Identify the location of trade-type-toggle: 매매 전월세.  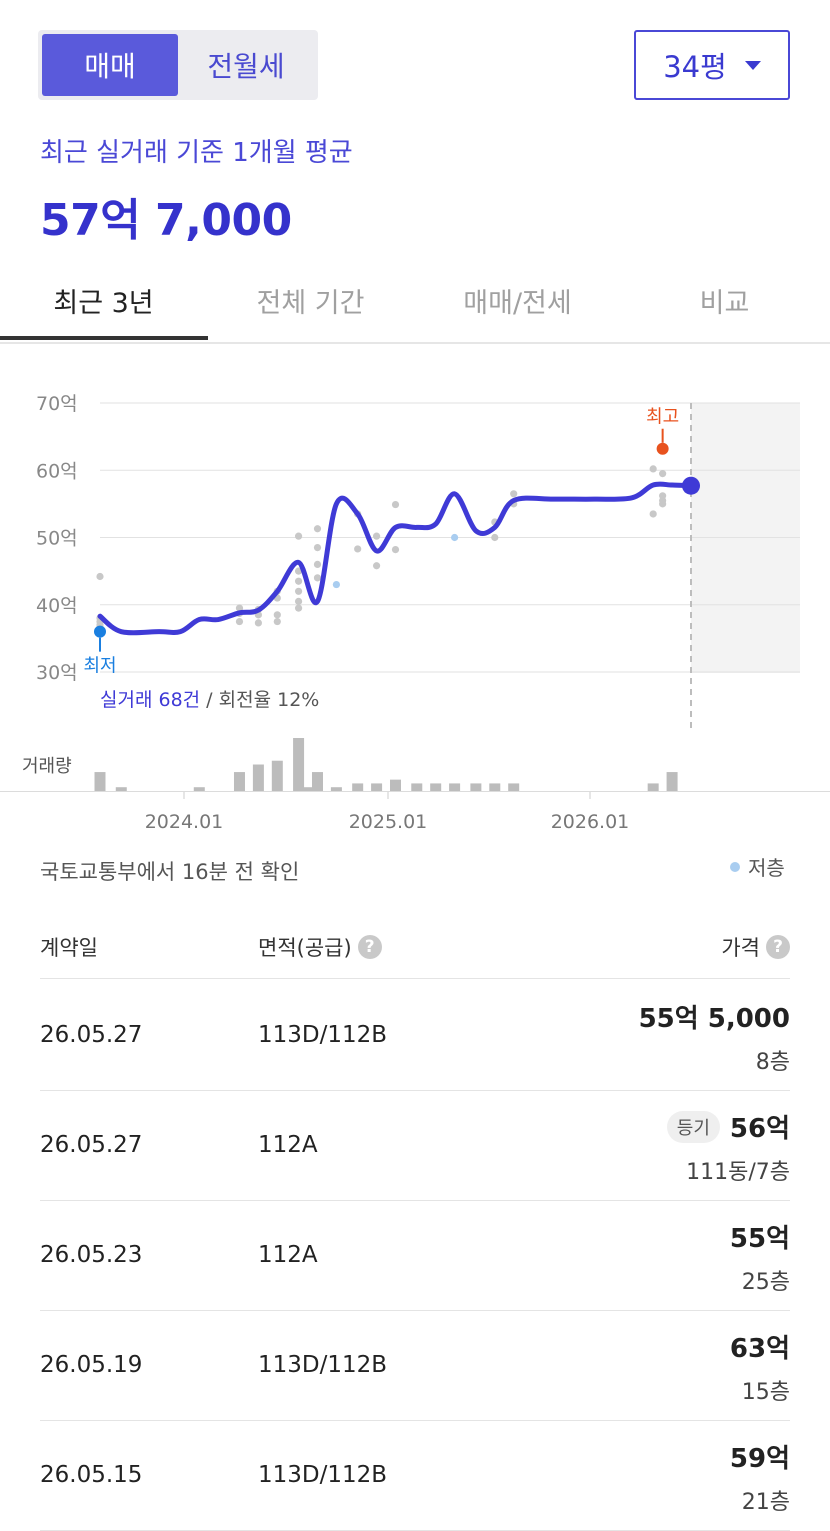
(178, 65).